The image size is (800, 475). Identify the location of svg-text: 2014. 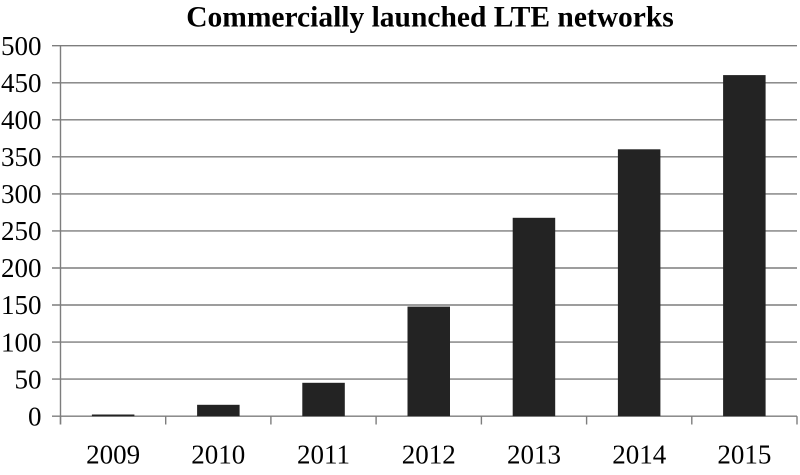
(639, 455).